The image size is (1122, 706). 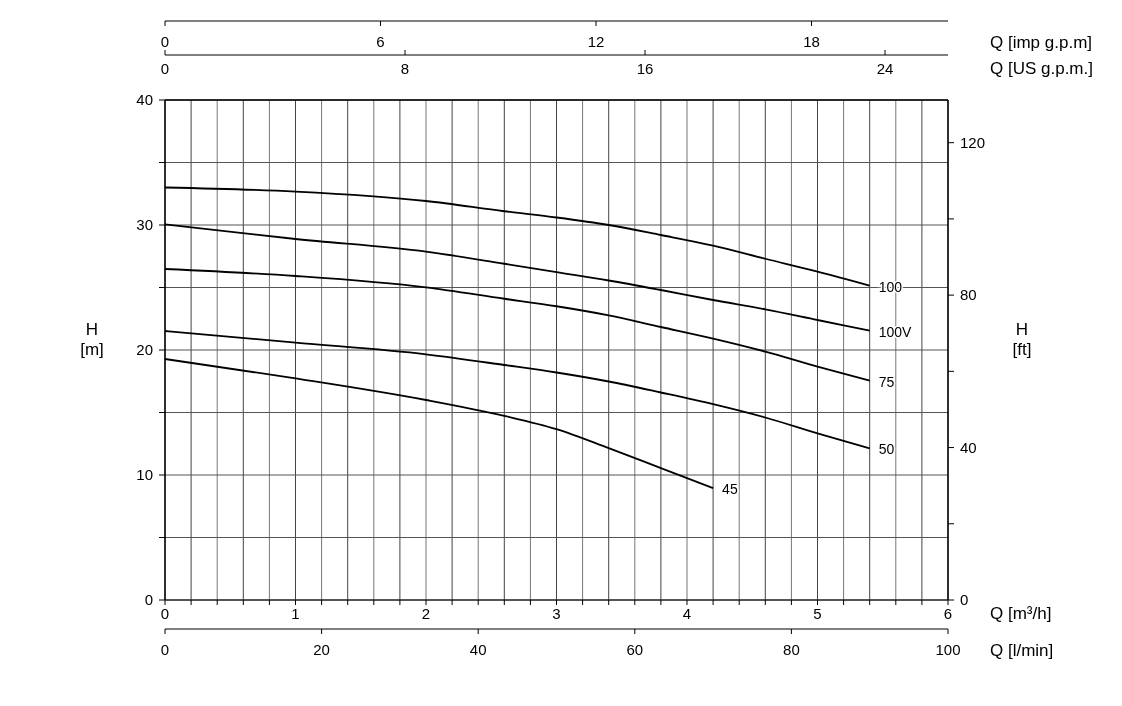 I want to click on x2-tick-label: 16, so click(x=645, y=68).